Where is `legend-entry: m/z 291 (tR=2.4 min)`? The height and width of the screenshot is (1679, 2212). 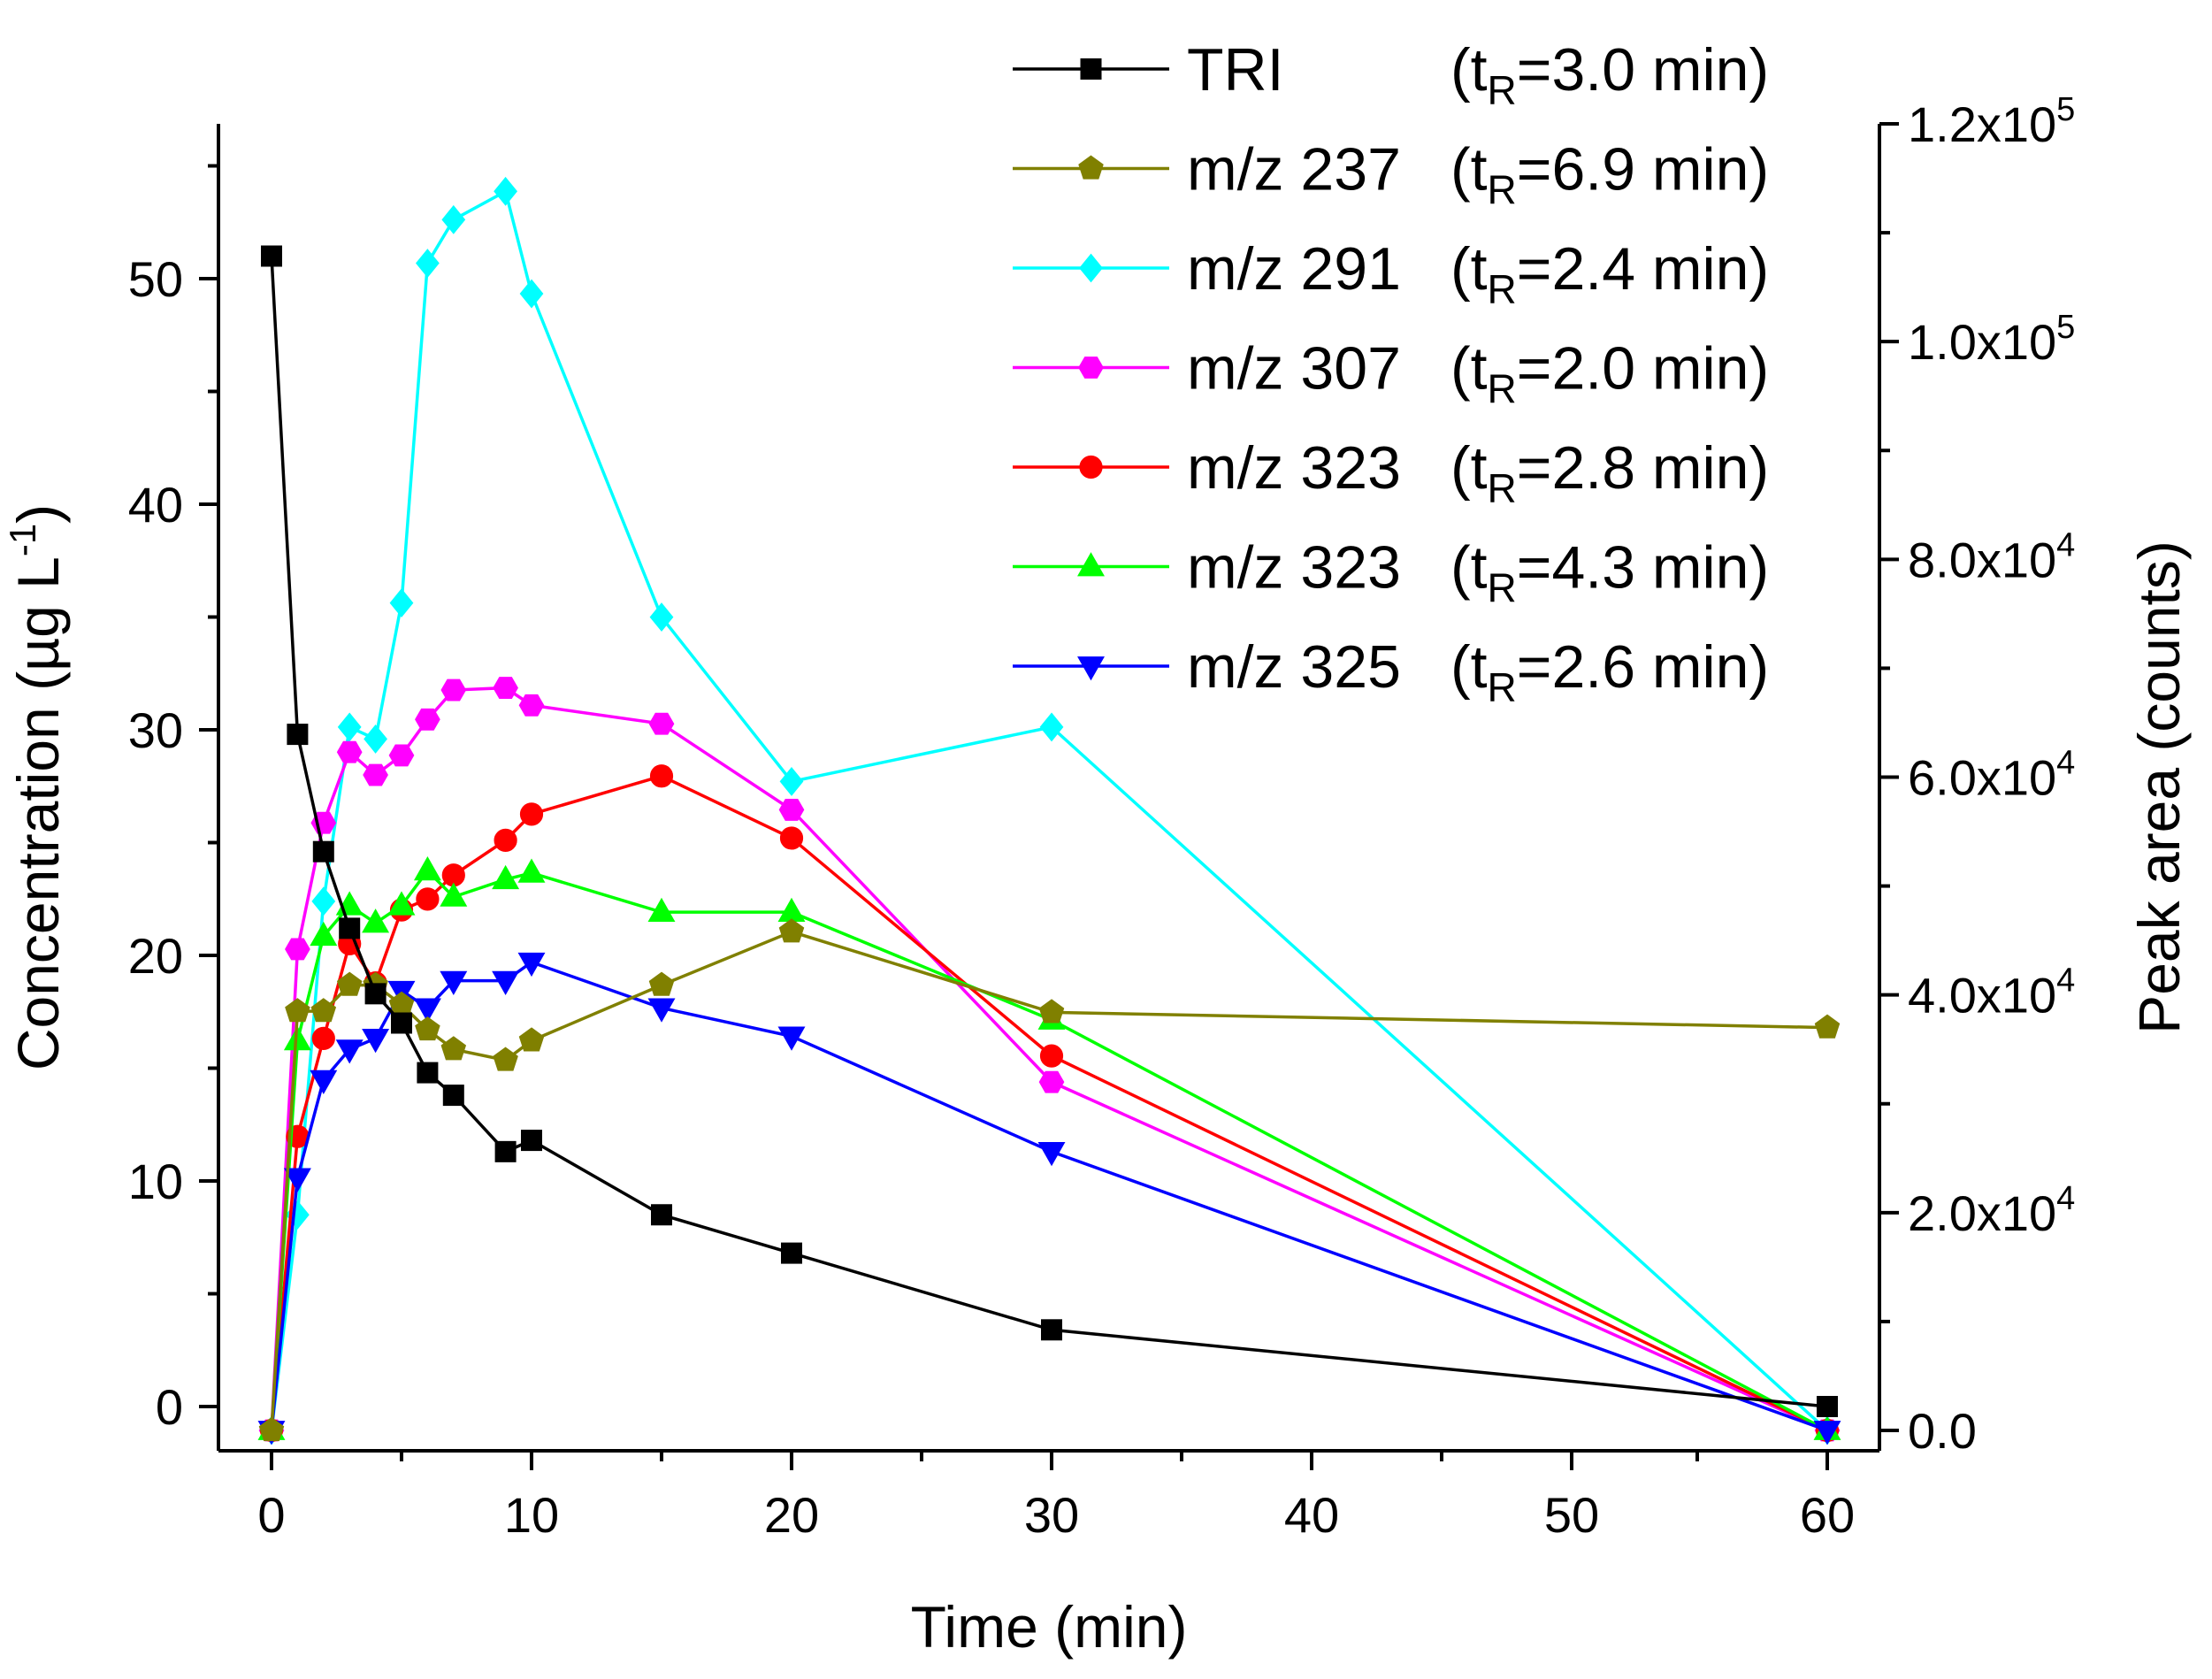 legend-entry: m/z 291 (tR=2.4 min) is located at coordinates (1391, 273).